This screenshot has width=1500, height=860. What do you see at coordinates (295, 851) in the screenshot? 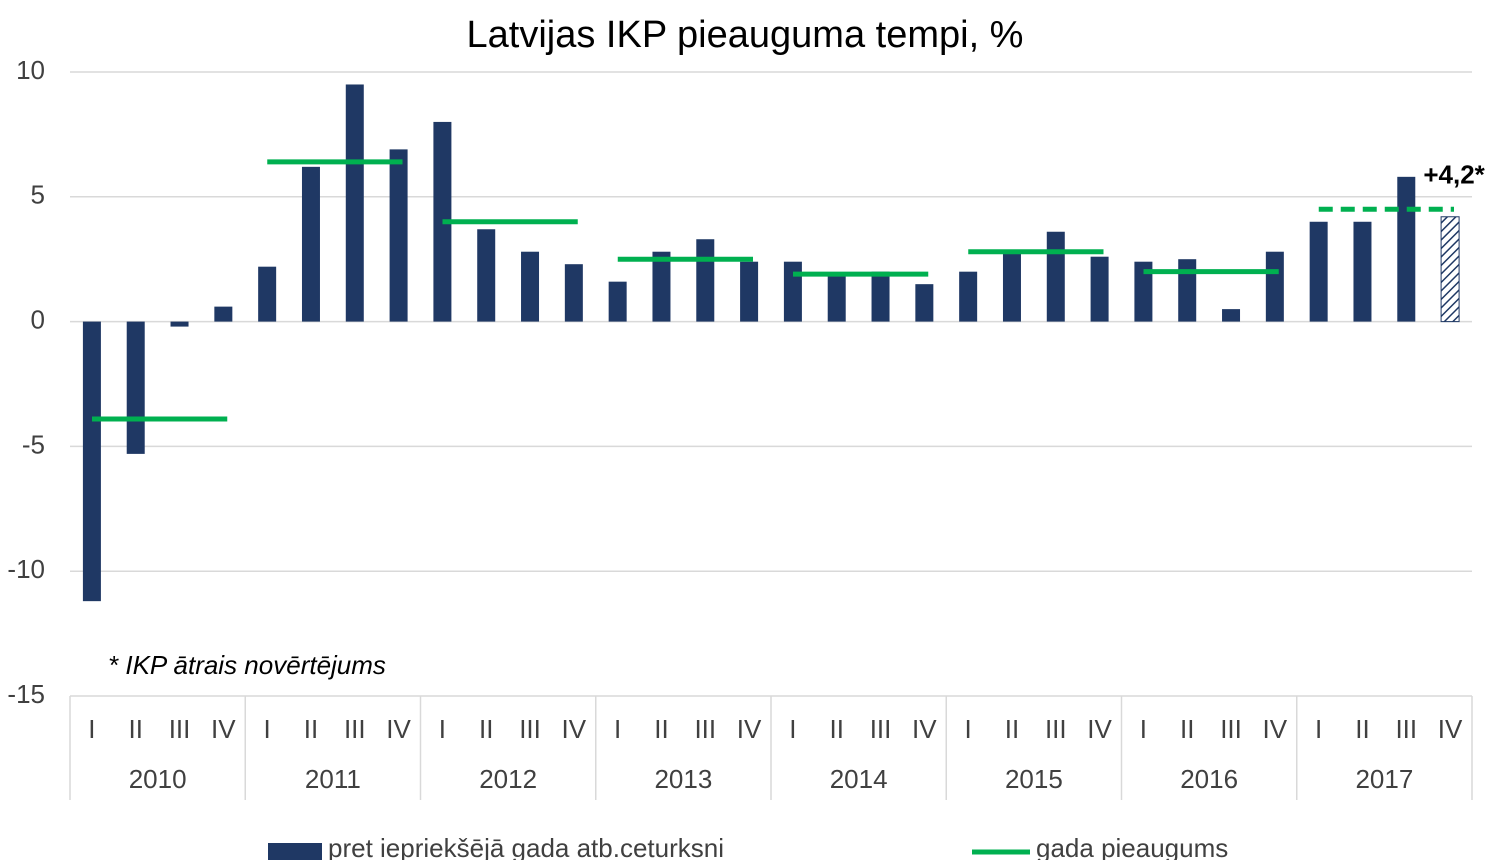
I see `legend-swatch` at bounding box center [295, 851].